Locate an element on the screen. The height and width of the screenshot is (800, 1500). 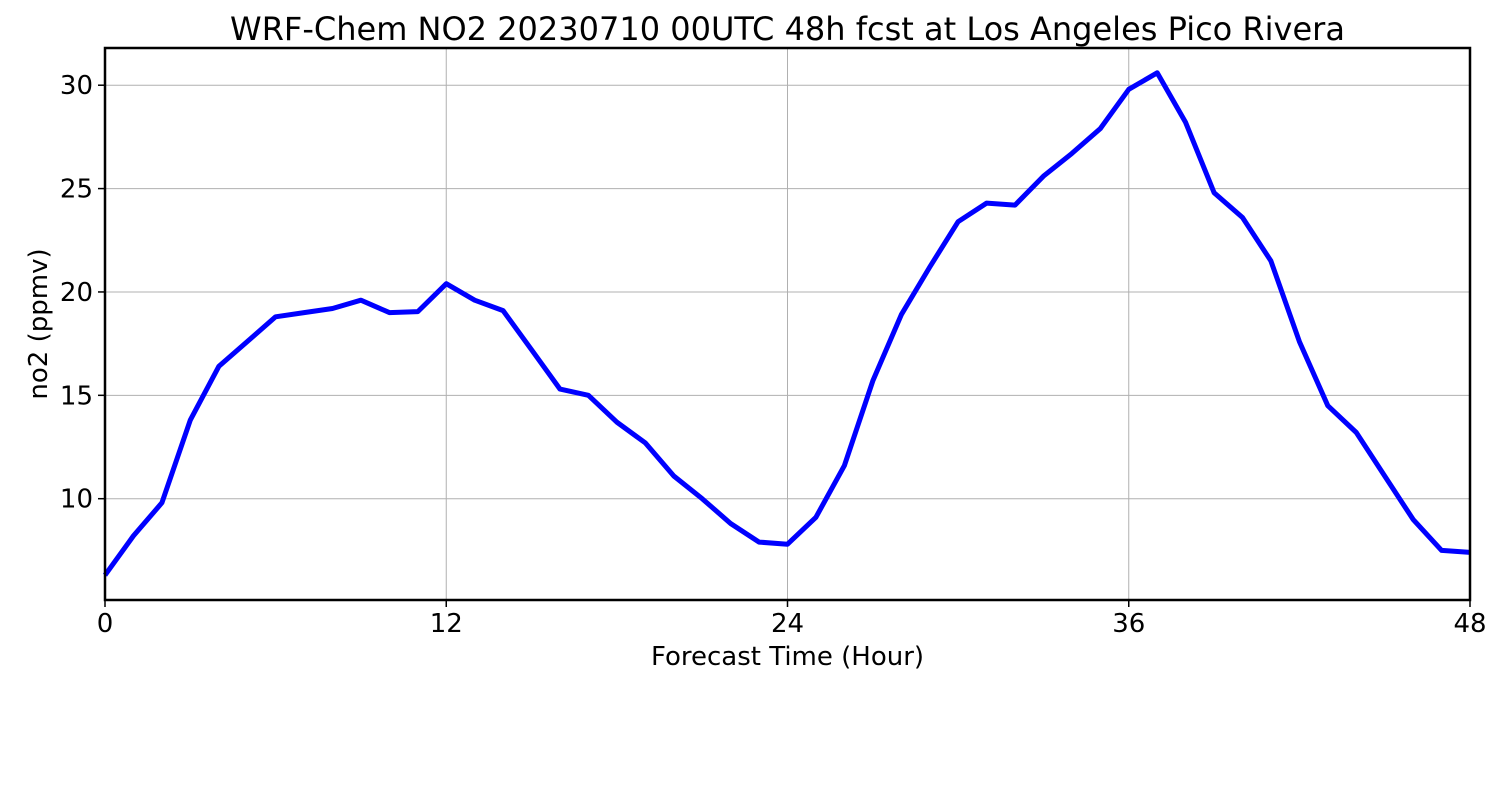
y-axis-label: no2 (ppmv) is located at coordinates (39, 323).